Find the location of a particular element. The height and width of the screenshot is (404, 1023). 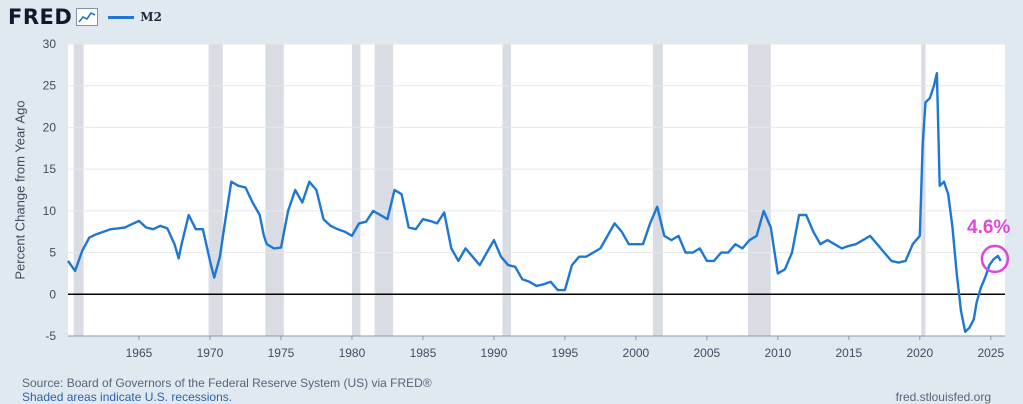

x-tick-label: 2005 is located at coordinates (707, 353).